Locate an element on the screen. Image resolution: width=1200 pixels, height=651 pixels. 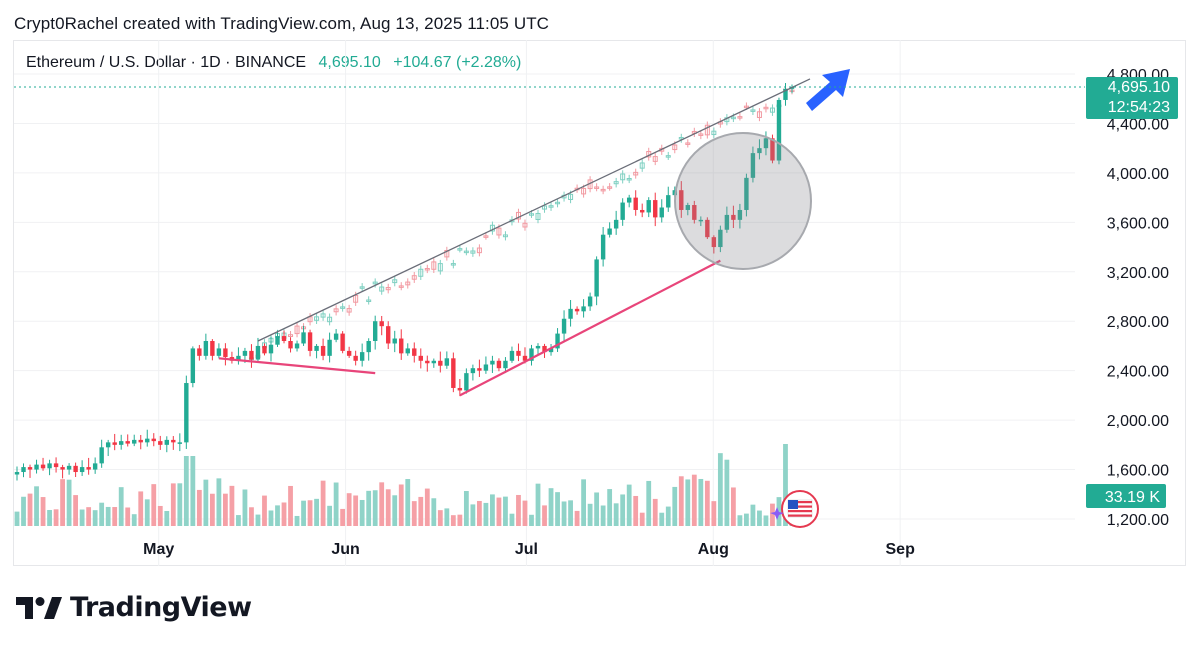
flag-news-icon is located at coordinates (794, 509).